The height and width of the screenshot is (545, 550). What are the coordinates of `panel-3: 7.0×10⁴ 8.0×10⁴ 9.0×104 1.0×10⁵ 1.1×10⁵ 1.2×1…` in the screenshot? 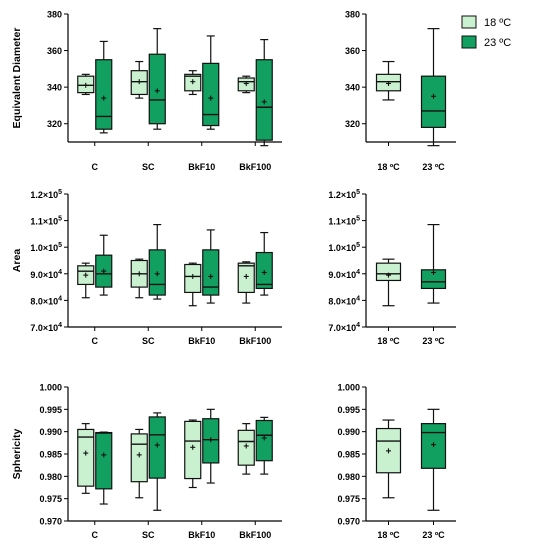 It's located at (392, 267).